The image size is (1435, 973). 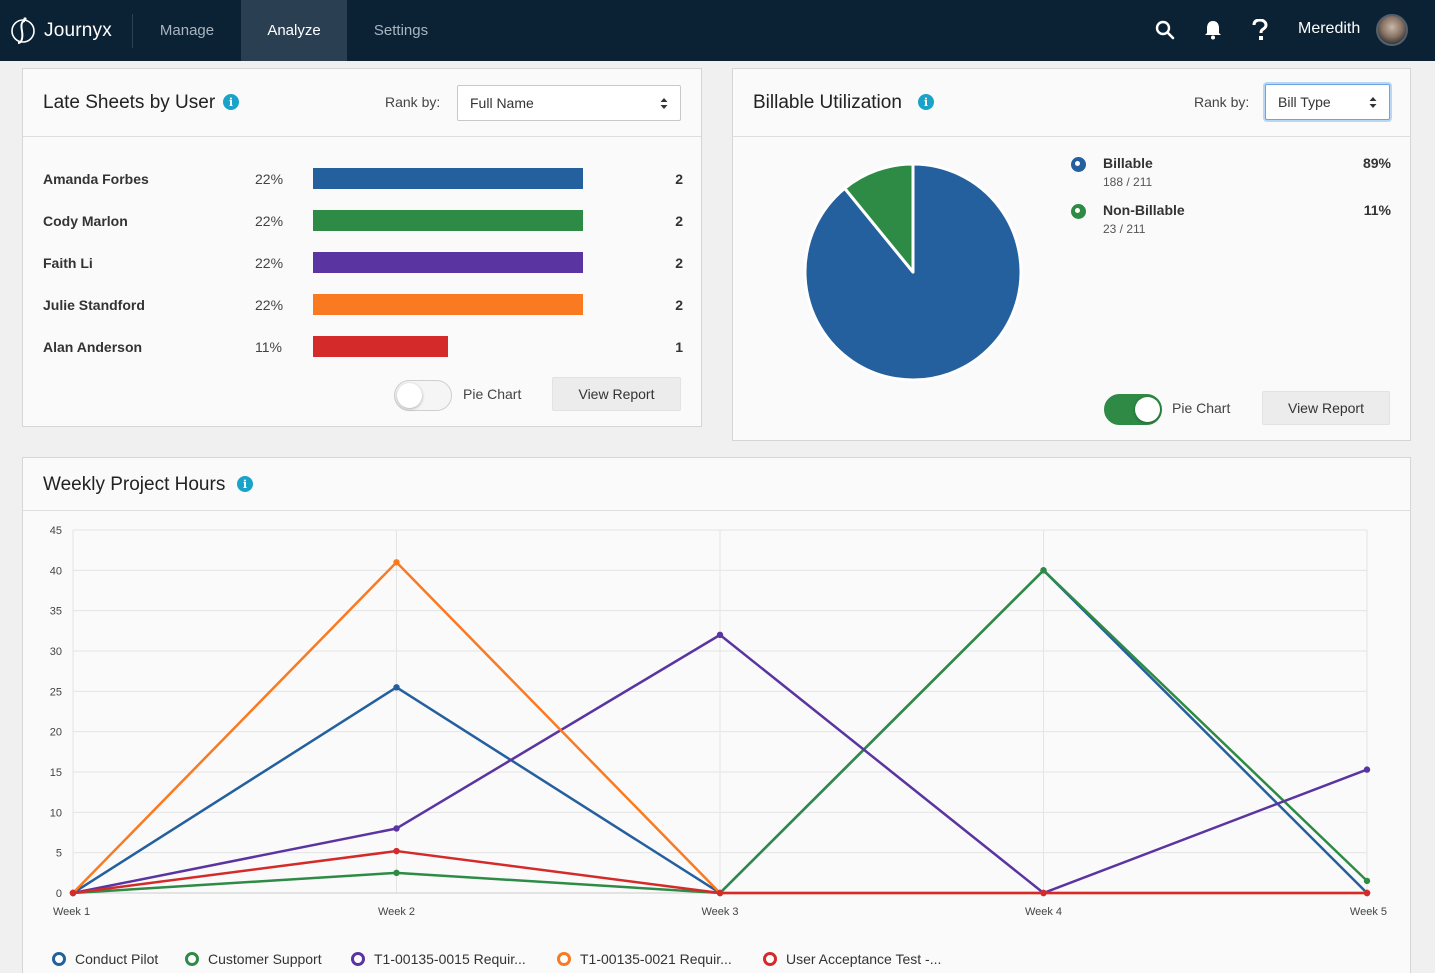 I want to click on y-tick-label: 10, so click(x=56, y=813).